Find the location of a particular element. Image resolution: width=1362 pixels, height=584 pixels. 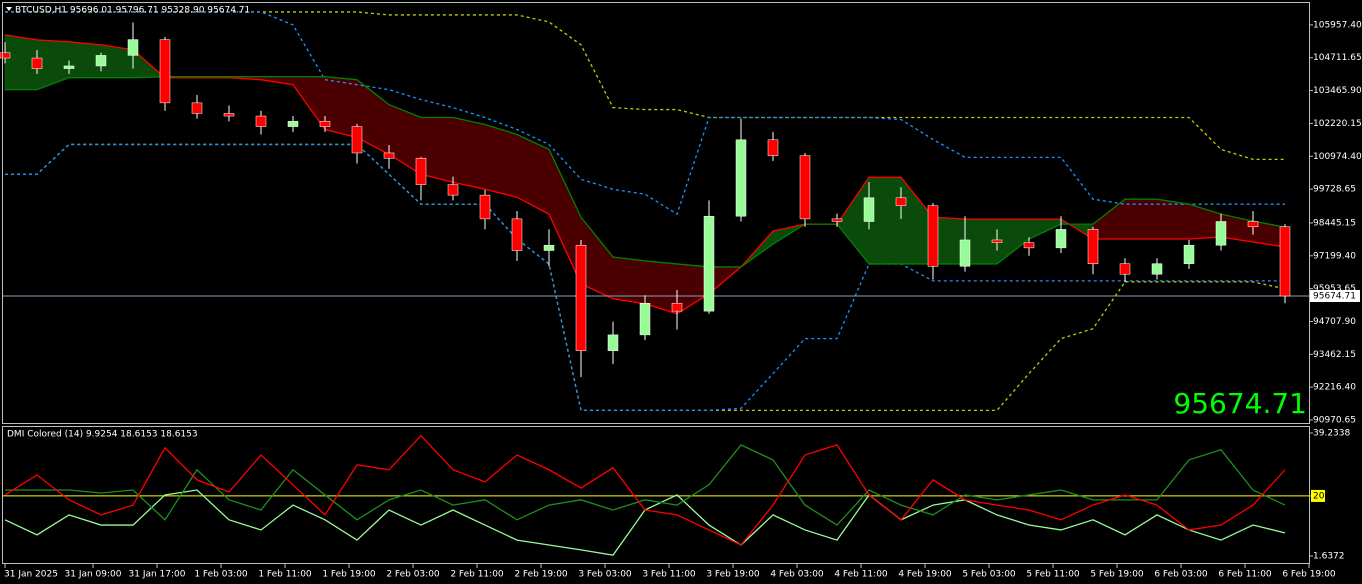

x-tick-label: 4 Feb 19:00 is located at coordinates (925, 575).